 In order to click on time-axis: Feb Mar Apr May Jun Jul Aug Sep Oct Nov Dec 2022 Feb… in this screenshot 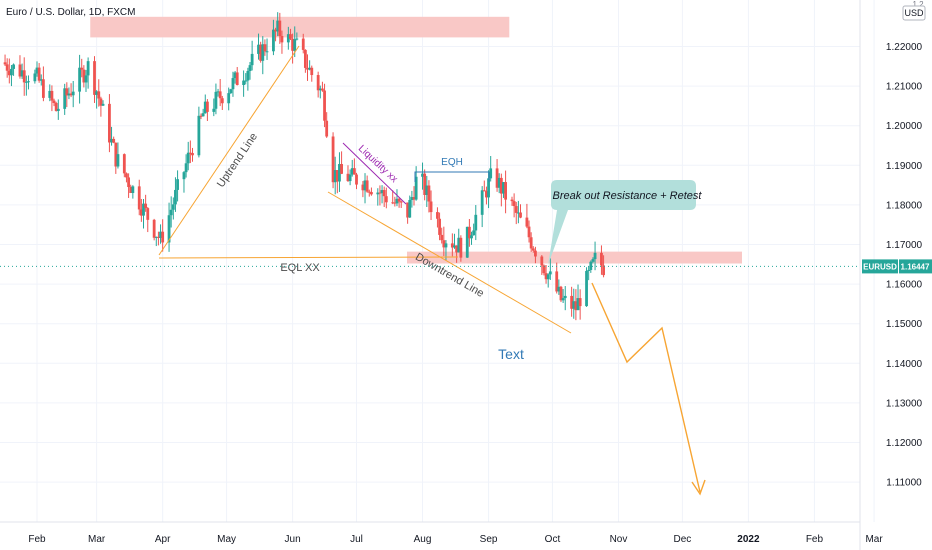, I will do `click(455, 539)`.